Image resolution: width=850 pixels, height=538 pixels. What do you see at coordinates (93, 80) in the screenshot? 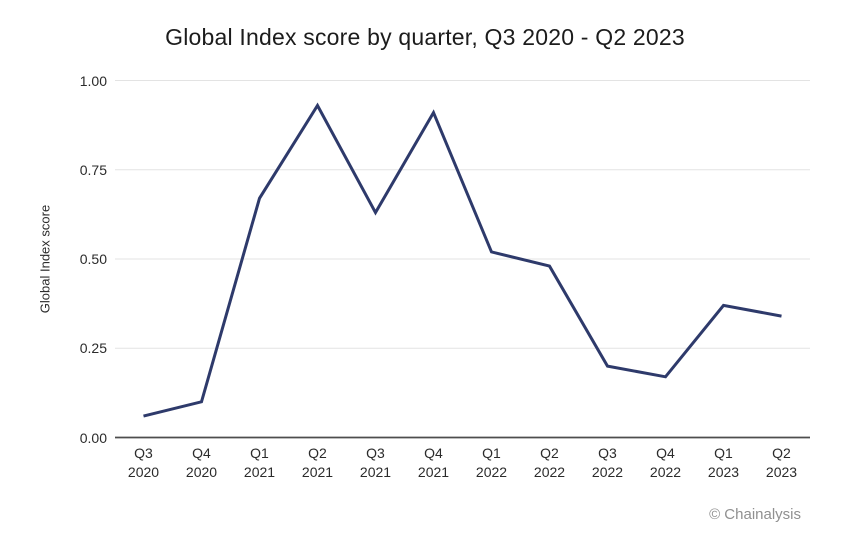
I see `y-tick-label: 1.00` at bounding box center [93, 80].